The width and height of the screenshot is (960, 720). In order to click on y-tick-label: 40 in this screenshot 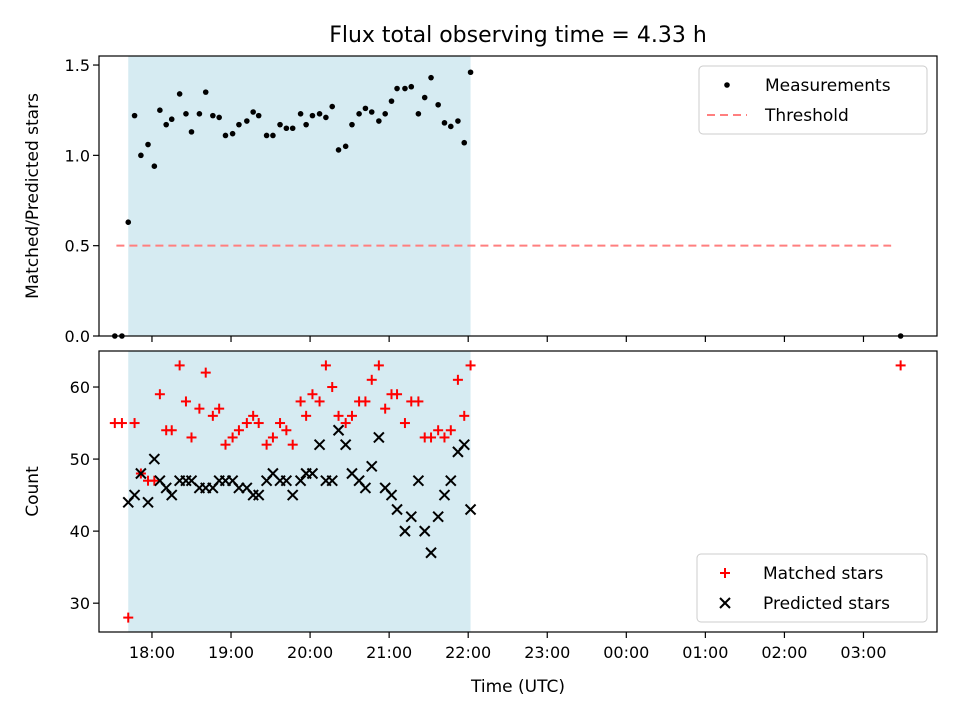, I will do `click(80, 531)`.